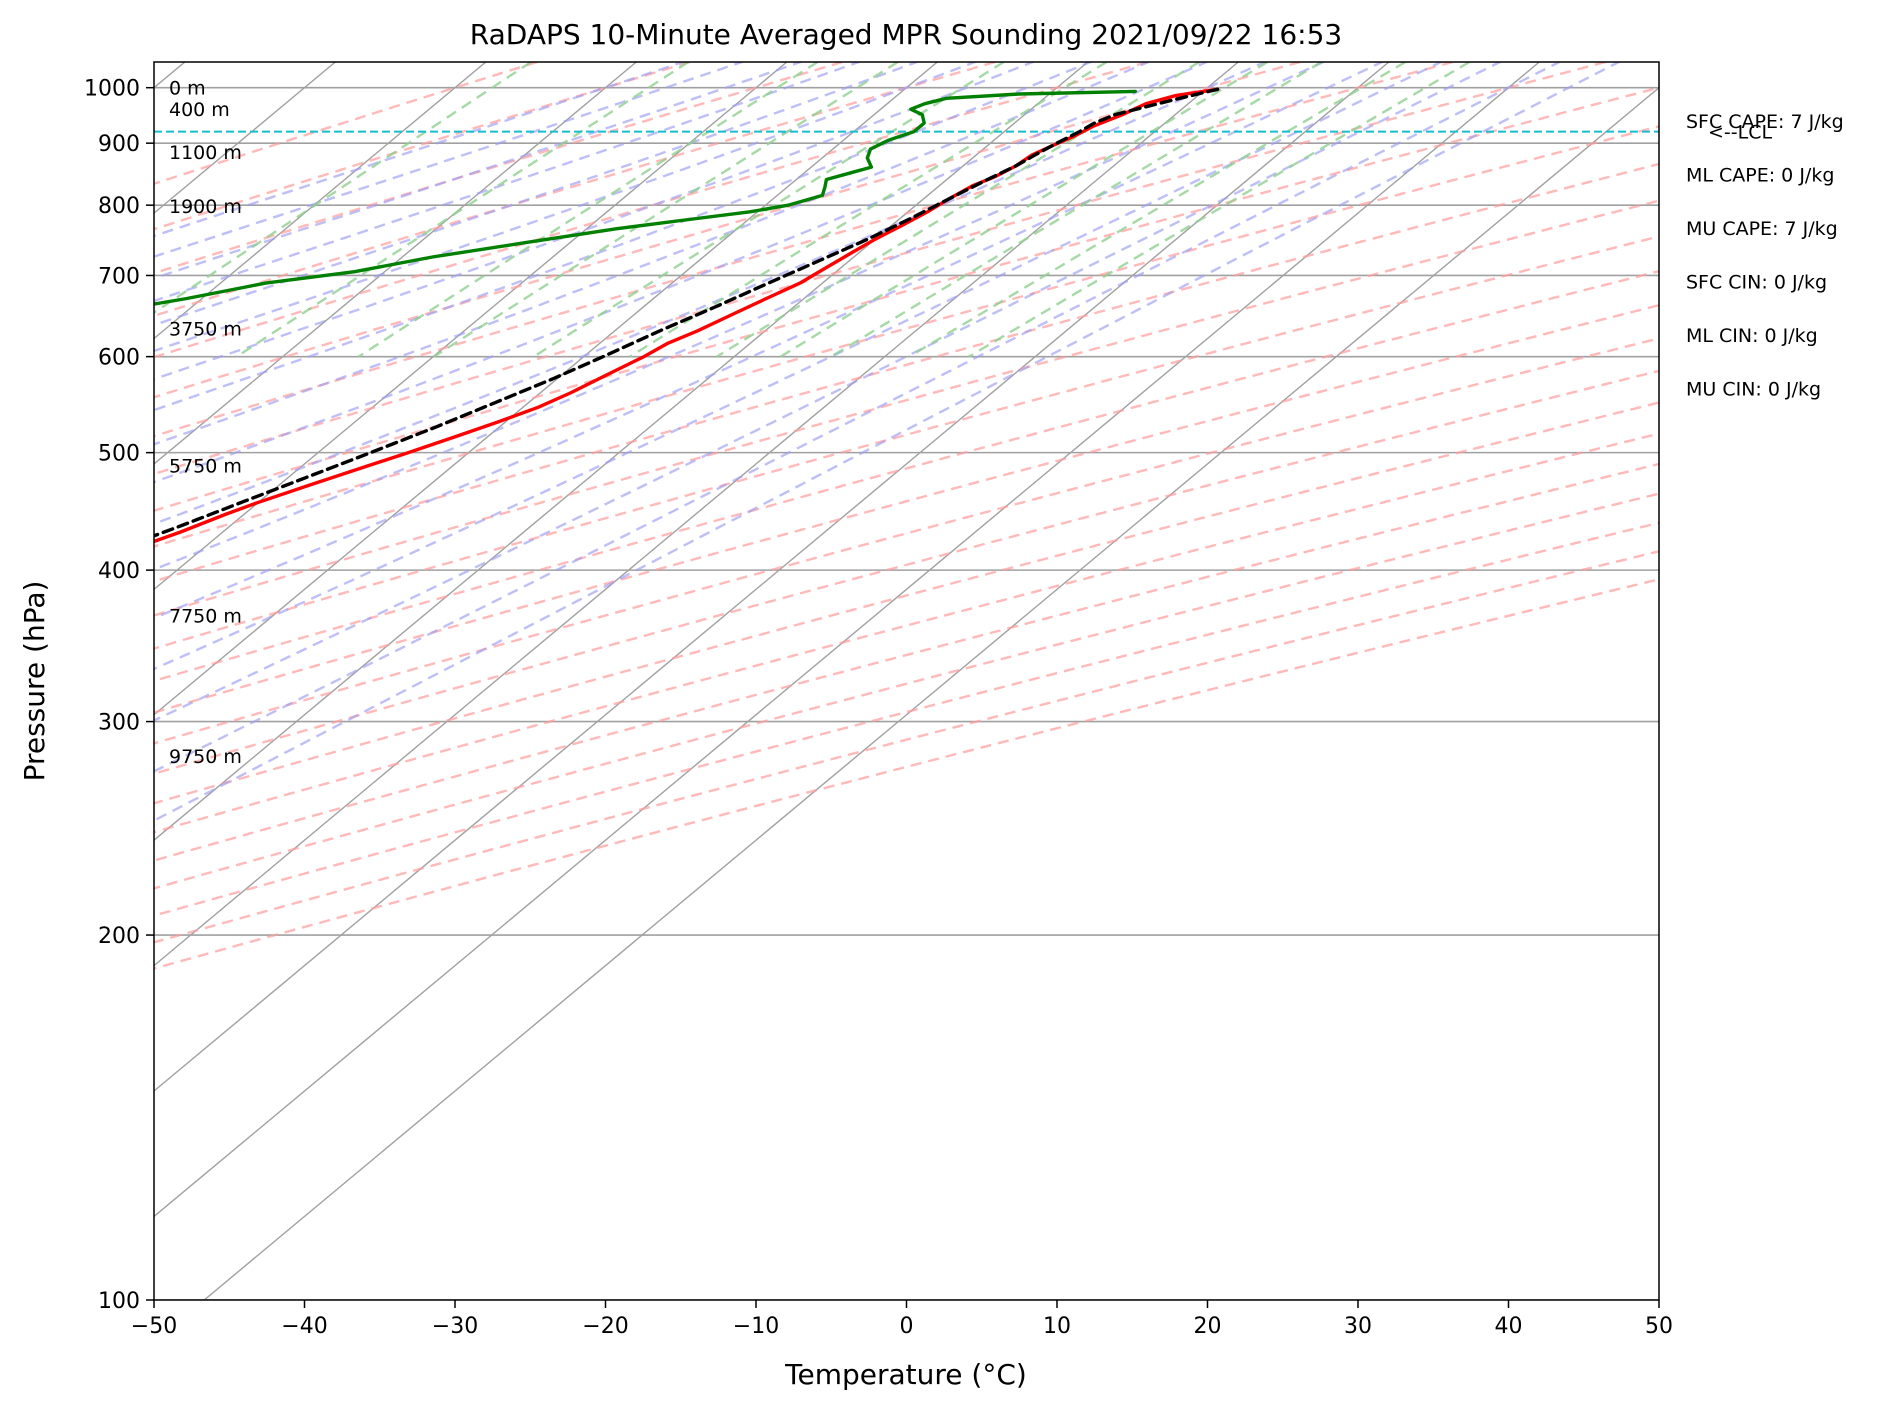  What do you see at coordinates (1358, 1326) in the screenshot?
I see `x-tick-label: 30` at bounding box center [1358, 1326].